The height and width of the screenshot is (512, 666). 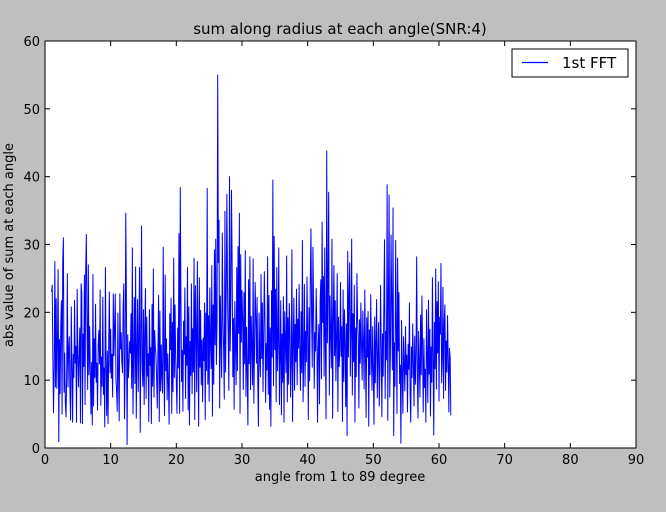 What do you see at coordinates (9, 245) in the screenshot?
I see `y-axis-label: abs value of sum at each angle` at bounding box center [9, 245].